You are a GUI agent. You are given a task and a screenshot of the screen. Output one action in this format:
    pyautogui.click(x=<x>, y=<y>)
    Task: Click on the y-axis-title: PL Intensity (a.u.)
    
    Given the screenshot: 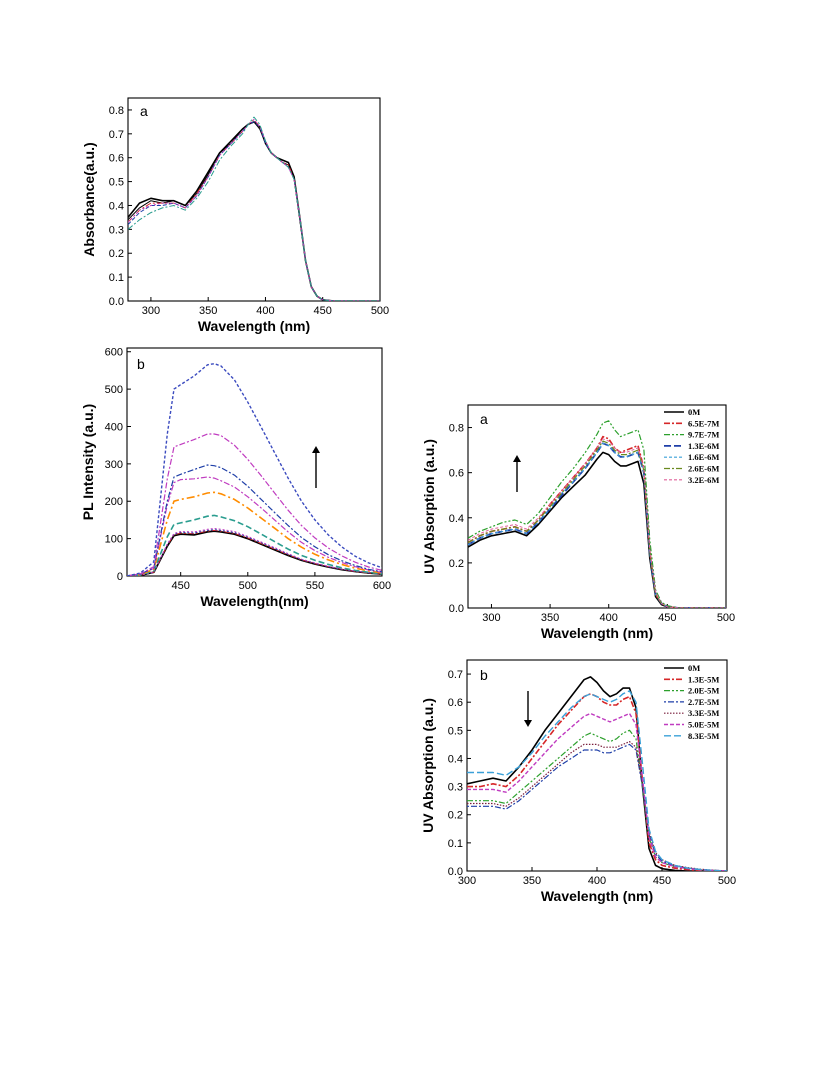 What is the action you would take?
    pyautogui.click(x=88, y=462)
    